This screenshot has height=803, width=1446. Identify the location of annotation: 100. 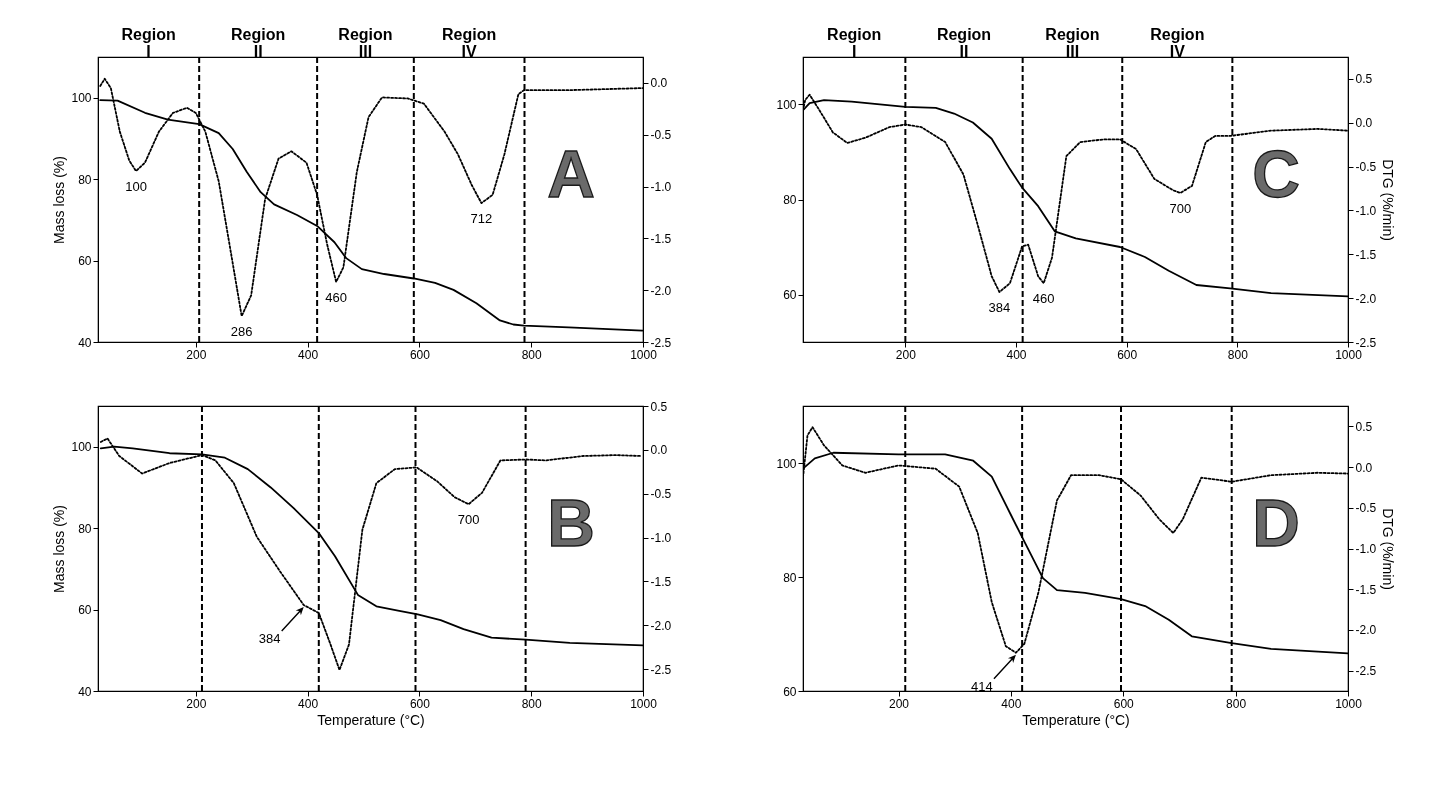
(136, 186).